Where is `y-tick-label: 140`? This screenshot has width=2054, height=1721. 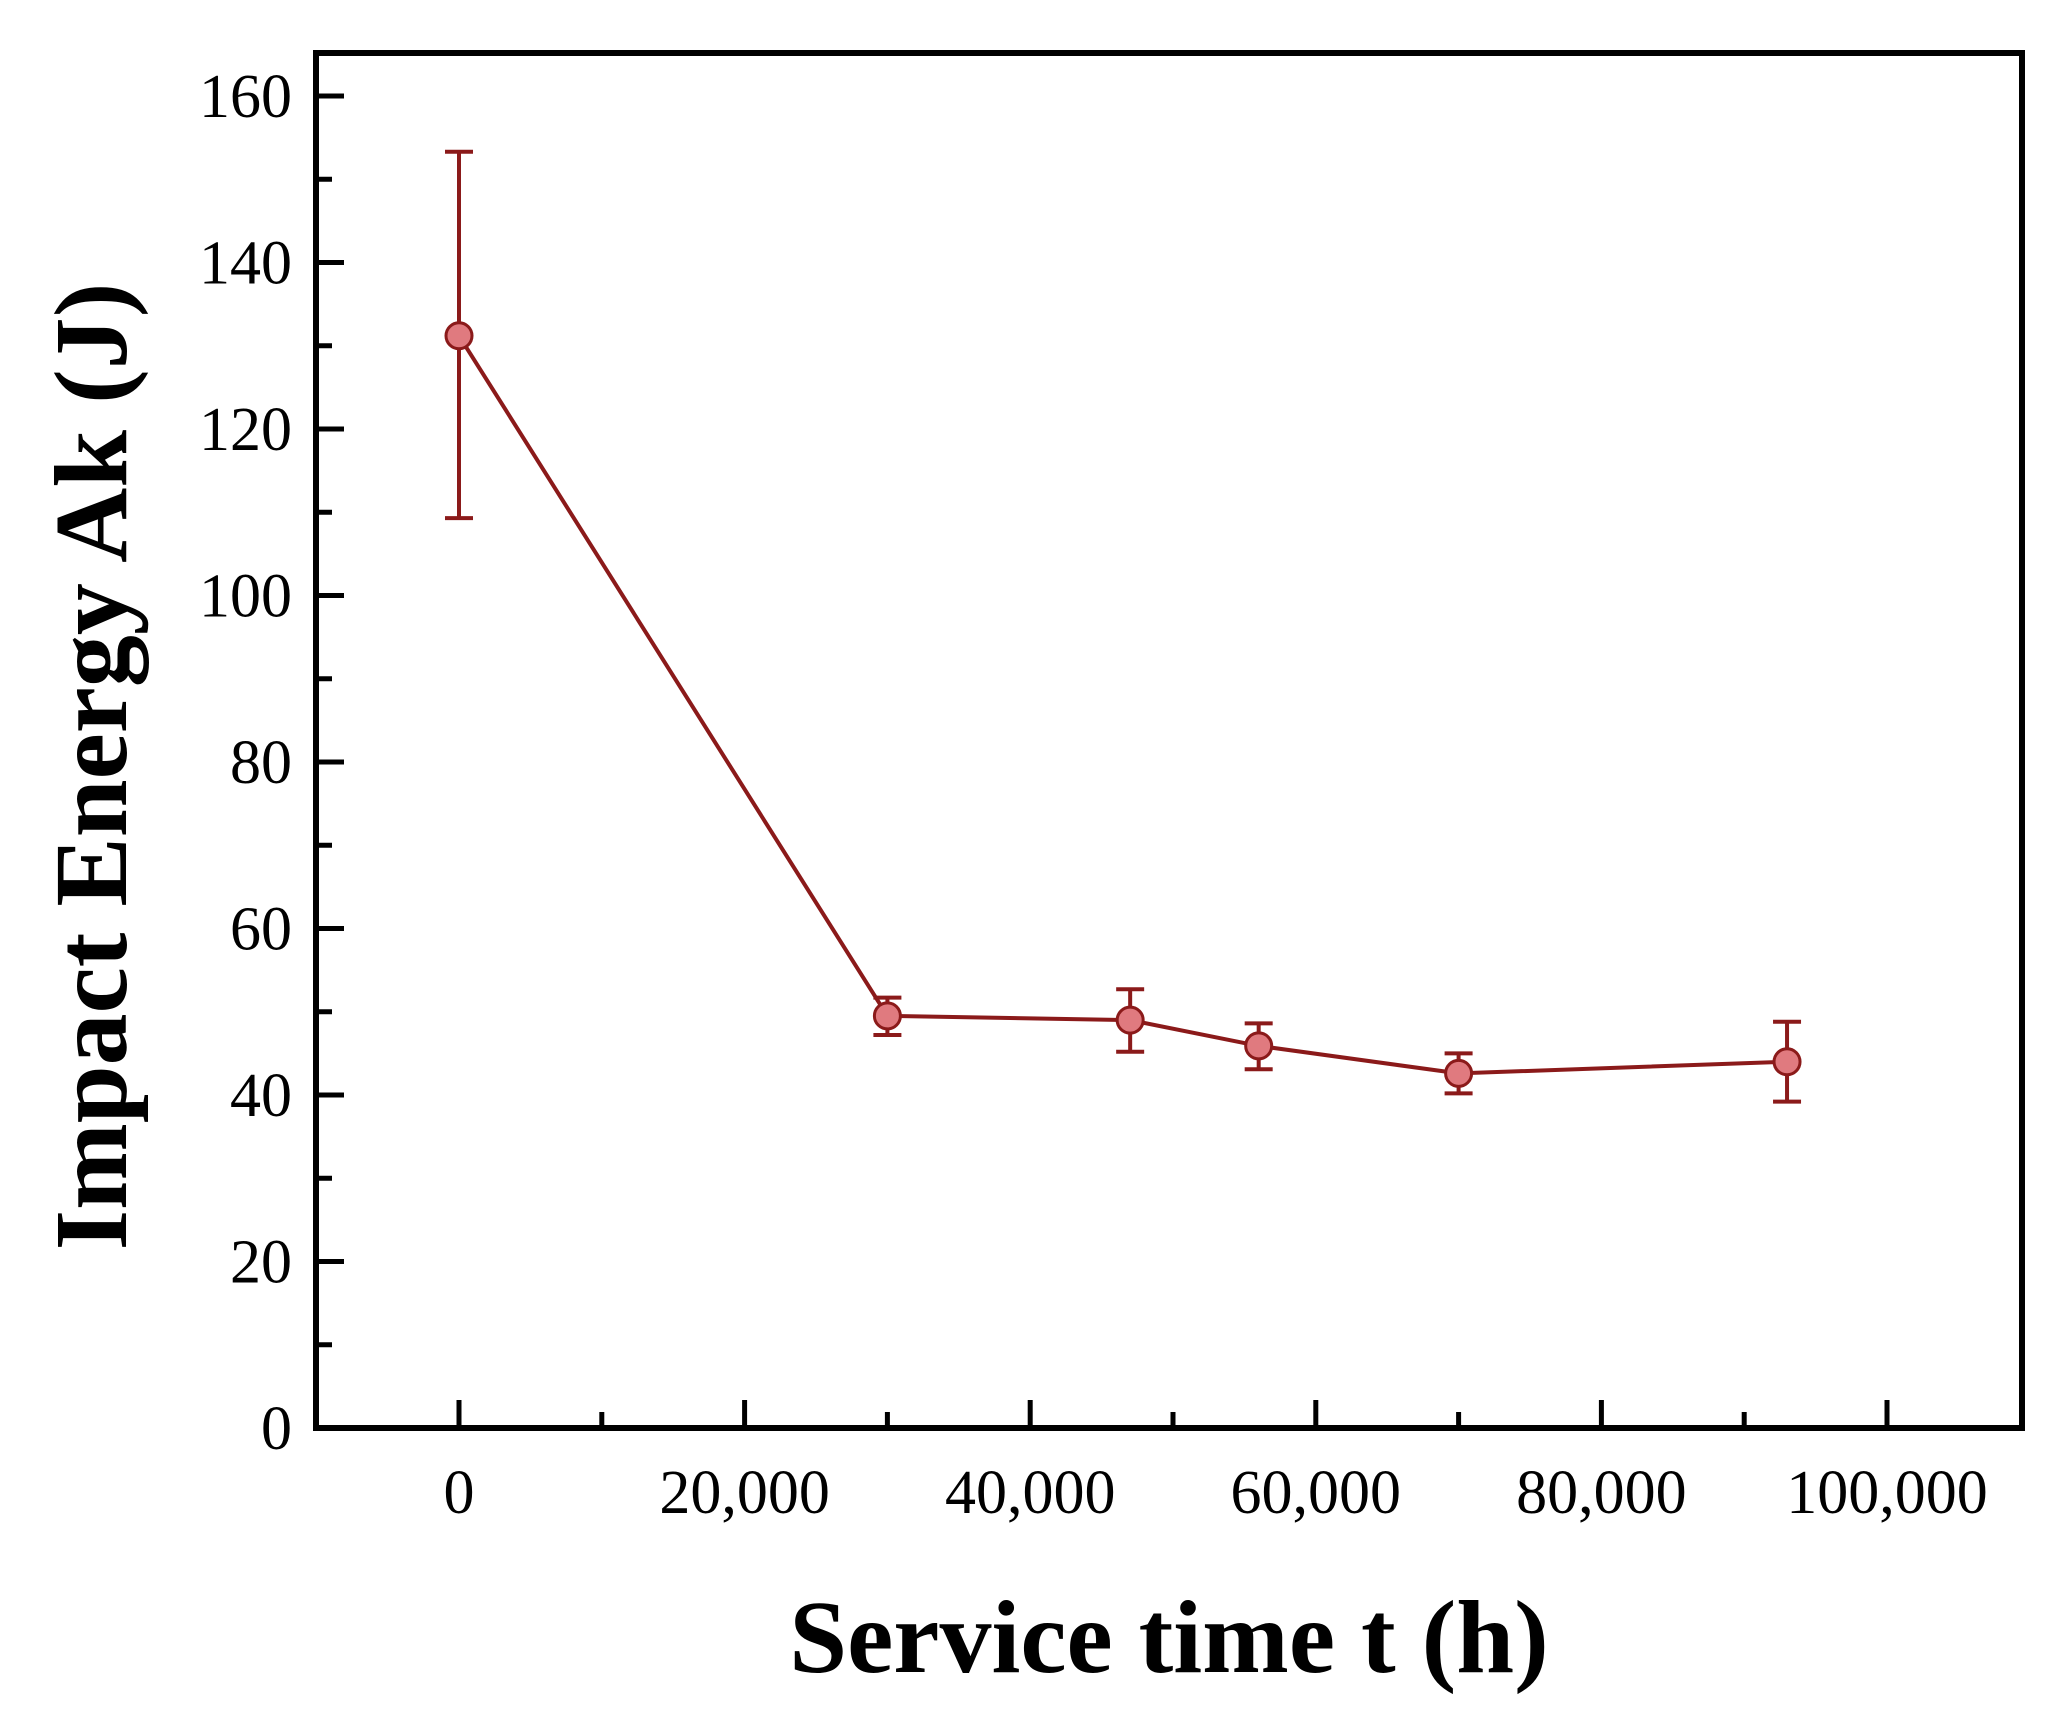
y-tick-label: 140 is located at coordinates (245, 264).